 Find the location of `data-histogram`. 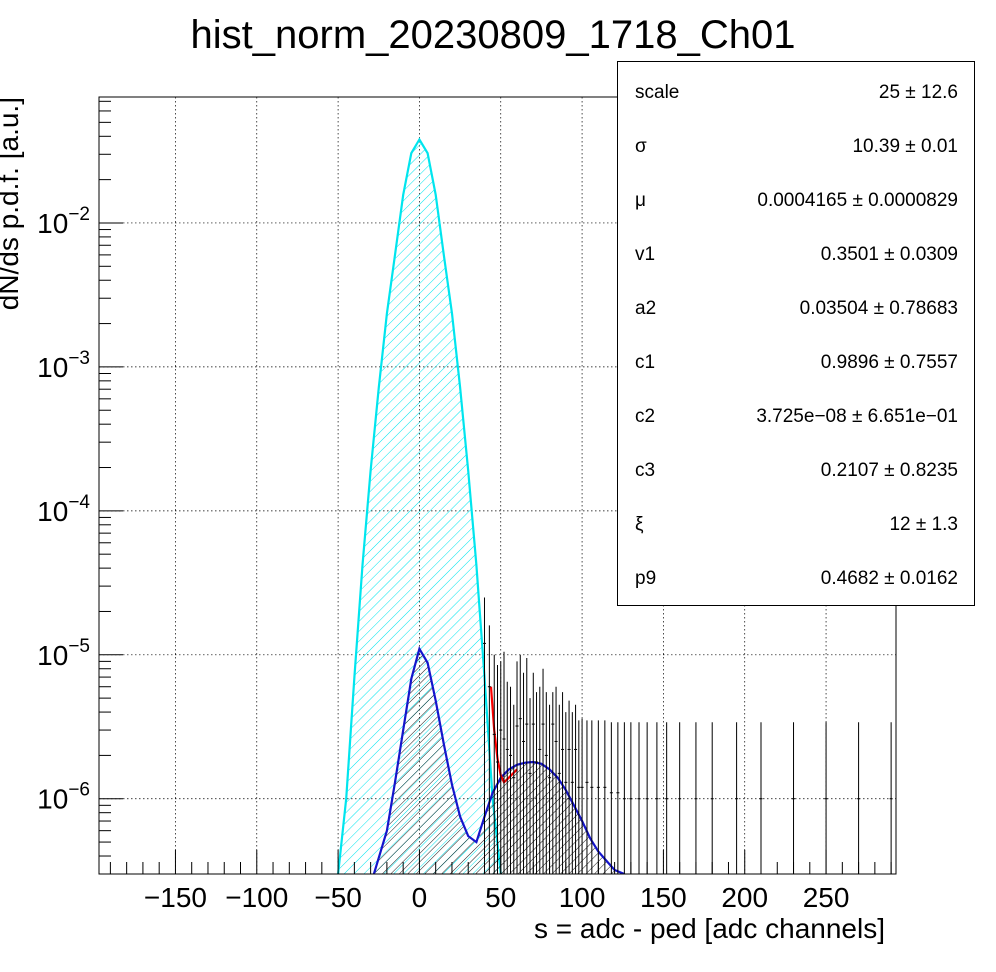

data-histogram is located at coordinates (687, 735).